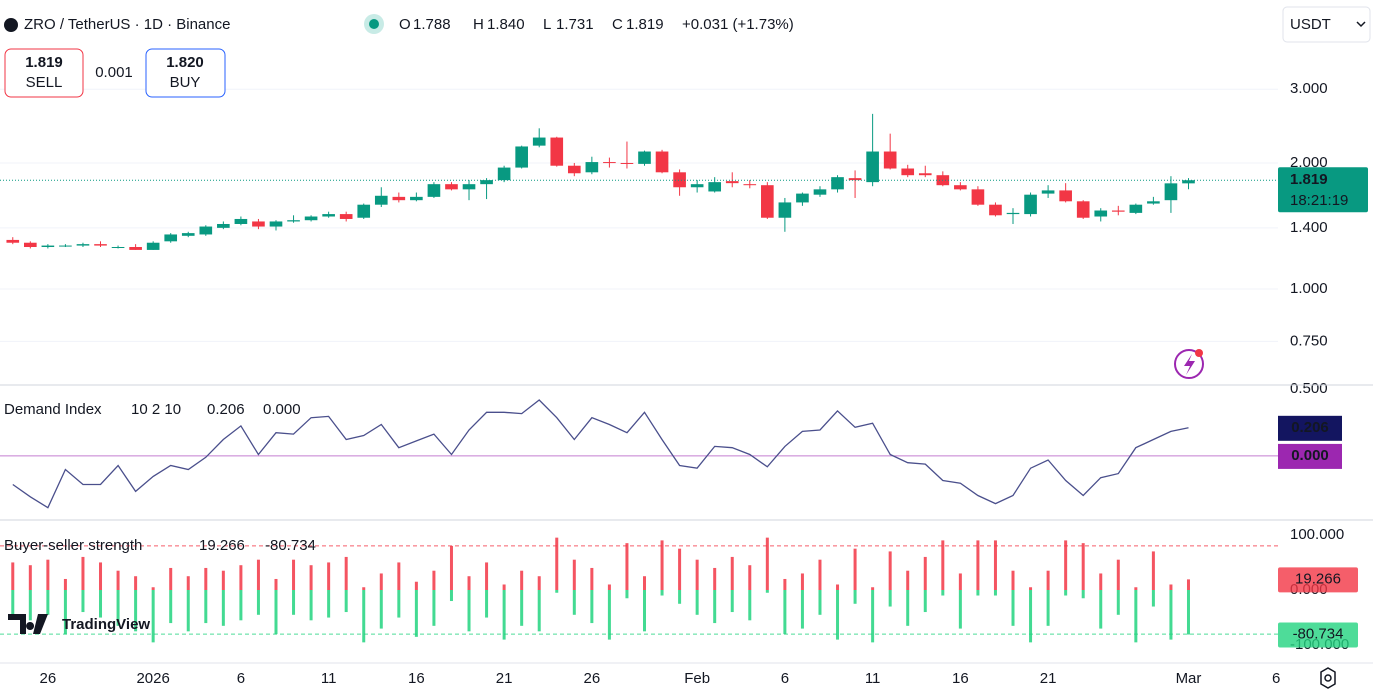 The height and width of the screenshot is (694, 1373). What do you see at coordinates (152, 678) in the screenshot?
I see `x-tick-label: 2026` at bounding box center [152, 678].